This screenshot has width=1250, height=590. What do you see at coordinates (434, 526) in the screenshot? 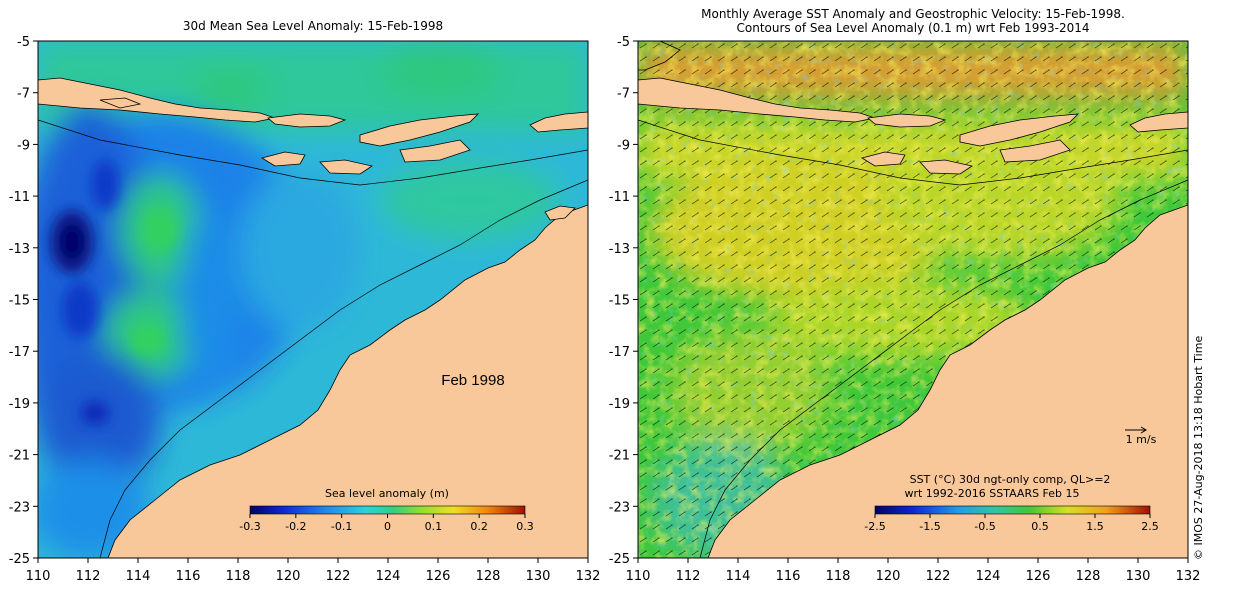
I see `colorbar-tick-label: 0.1` at bounding box center [434, 526].